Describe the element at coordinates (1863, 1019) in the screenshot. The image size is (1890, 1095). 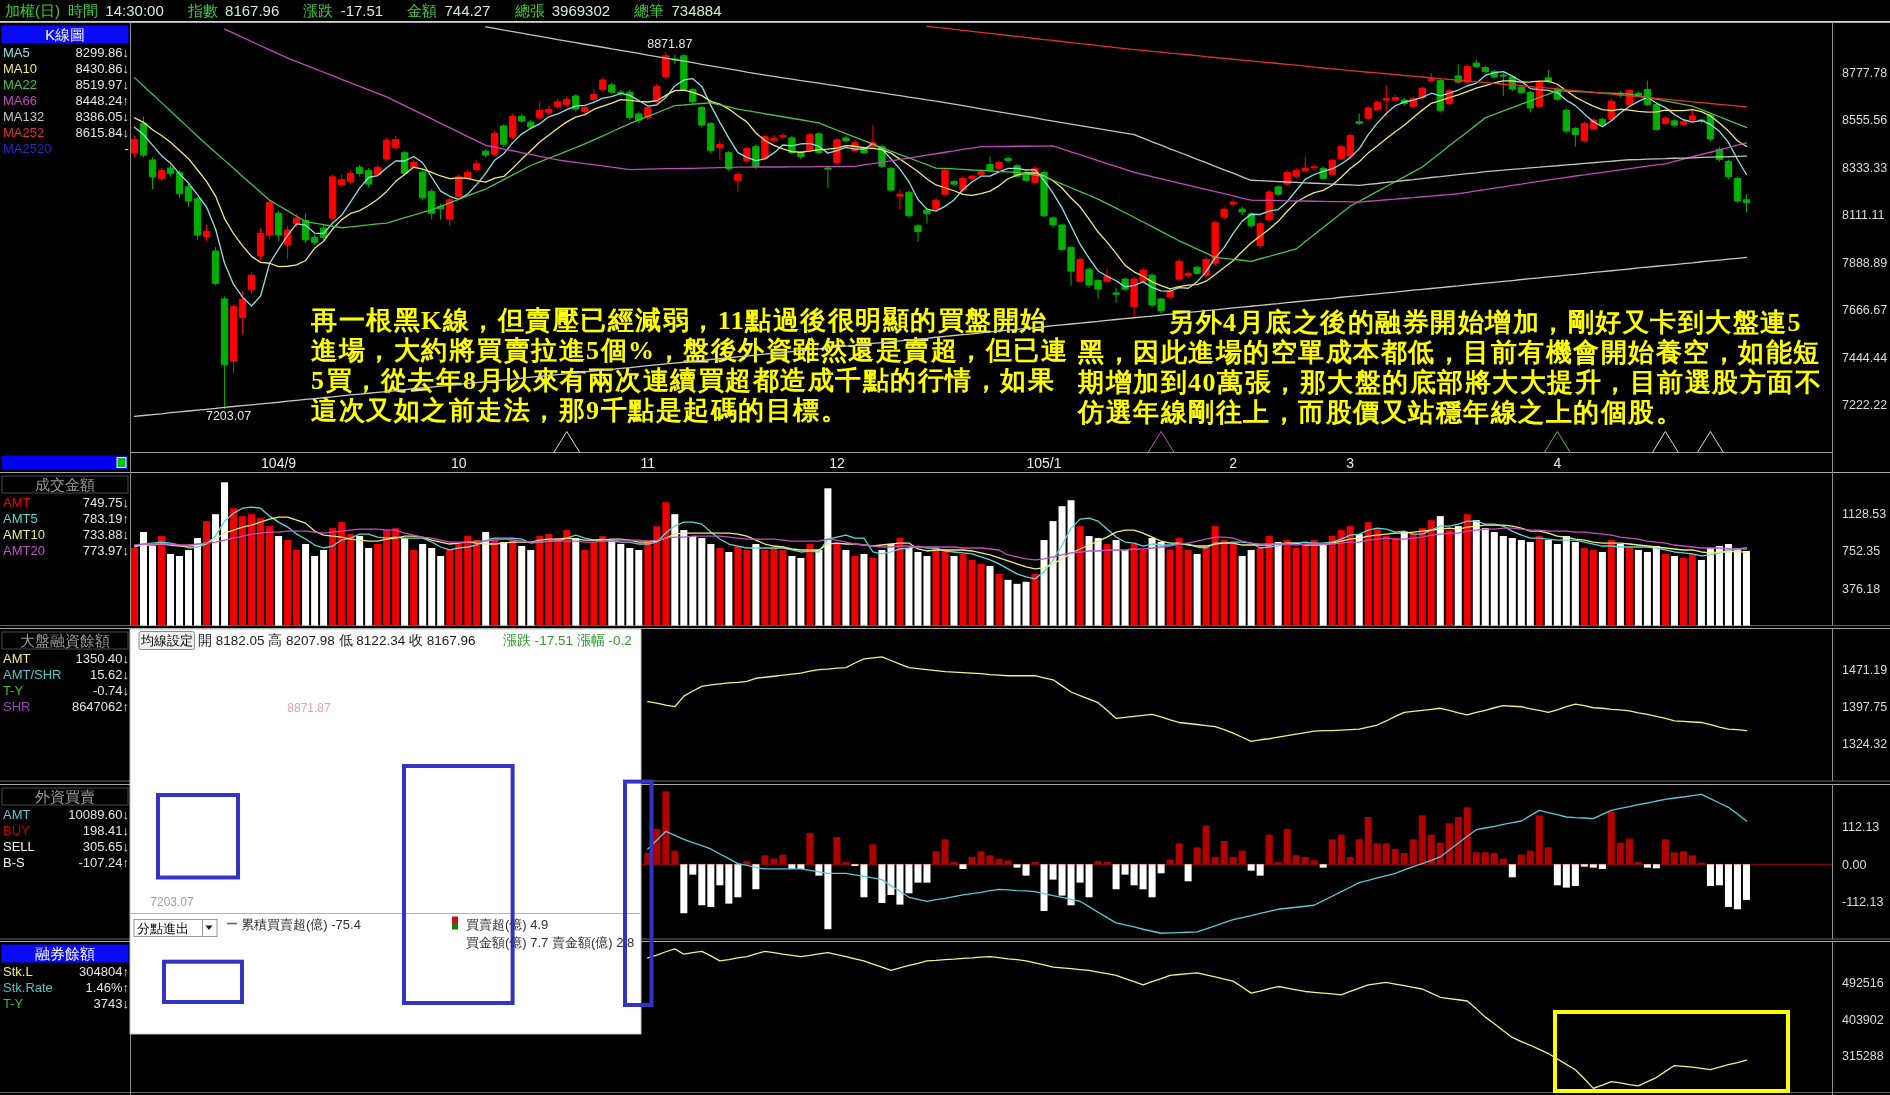
I see `y-tick-label: 403902` at that location.